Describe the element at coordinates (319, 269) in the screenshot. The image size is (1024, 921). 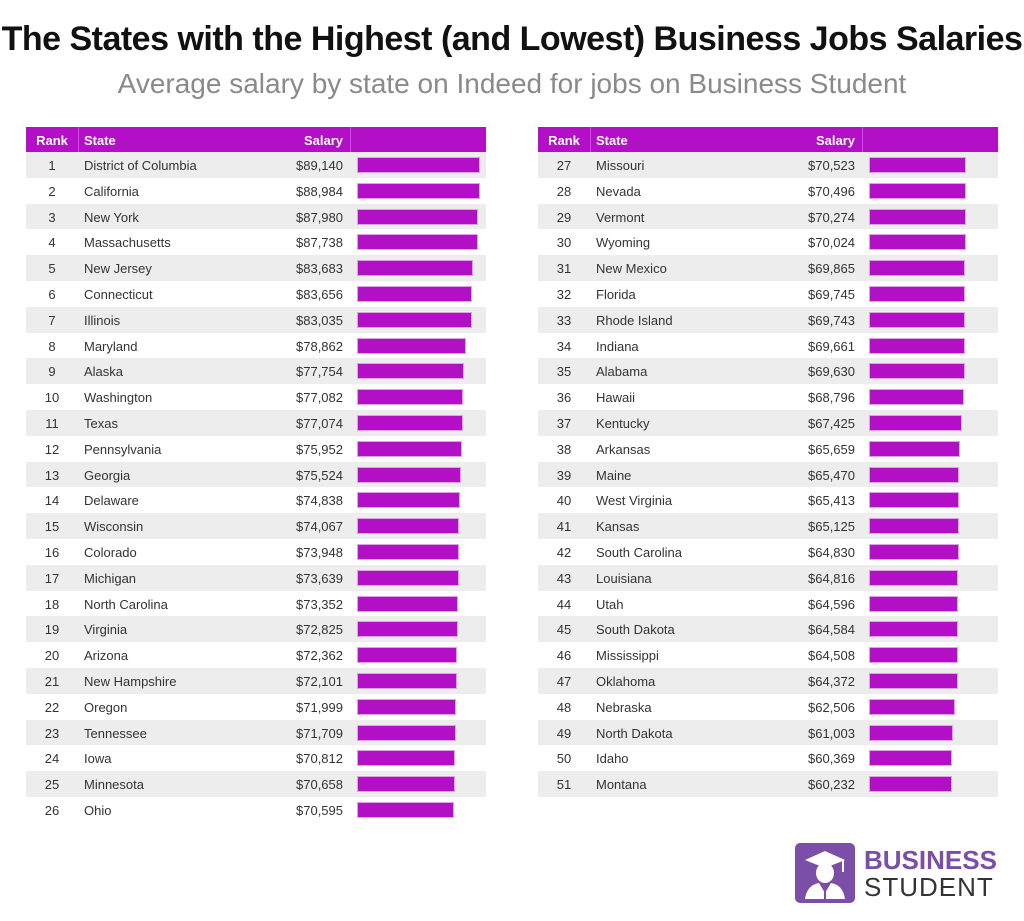
I see `salary-cell: $83,683` at that location.